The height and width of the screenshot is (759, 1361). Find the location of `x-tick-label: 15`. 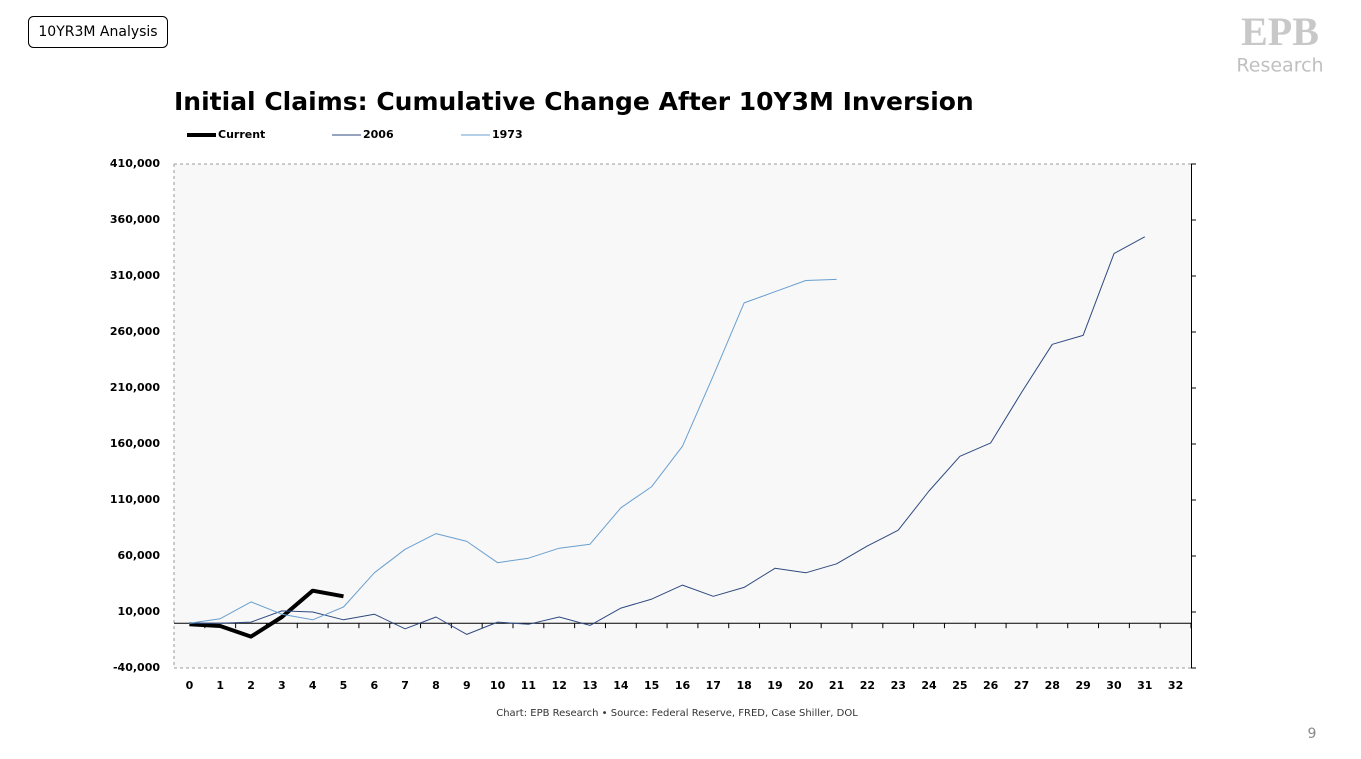

x-tick-label: 15 is located at coordinates (651, 685).